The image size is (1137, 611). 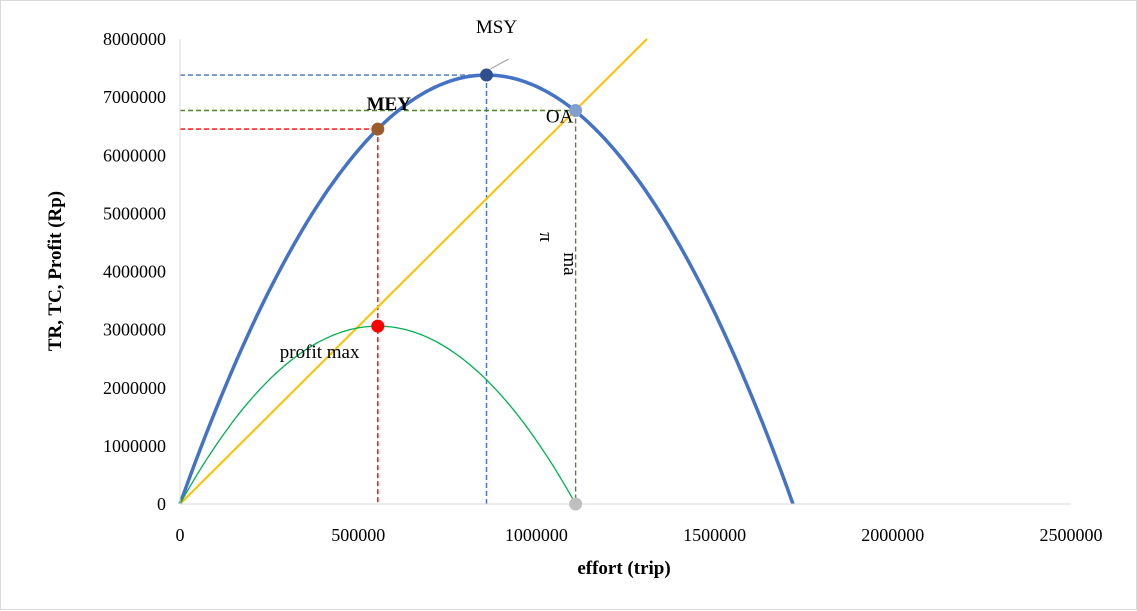 I want to click on x-tick-label: 2500000, so click(x=1071, y=535).